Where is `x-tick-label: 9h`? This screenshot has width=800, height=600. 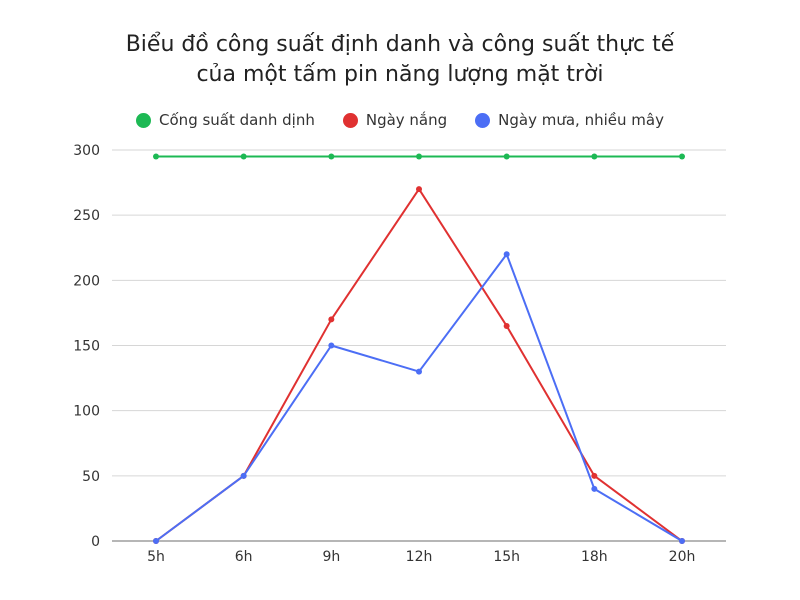 x-tick-label: 9h is located at coordinates (331, 557).